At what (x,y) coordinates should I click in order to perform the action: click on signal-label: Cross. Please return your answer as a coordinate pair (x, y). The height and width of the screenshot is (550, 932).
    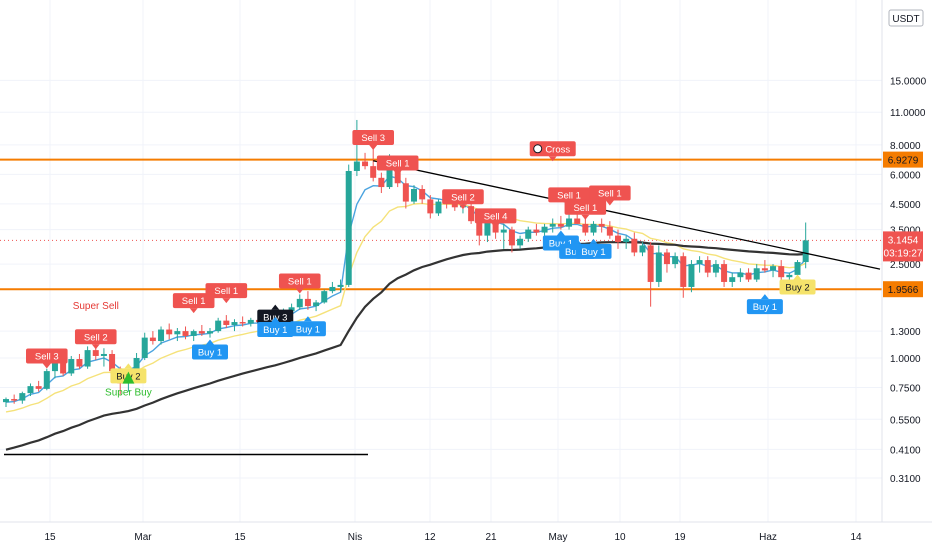
    Looking at the image, I should click on (557, 149).